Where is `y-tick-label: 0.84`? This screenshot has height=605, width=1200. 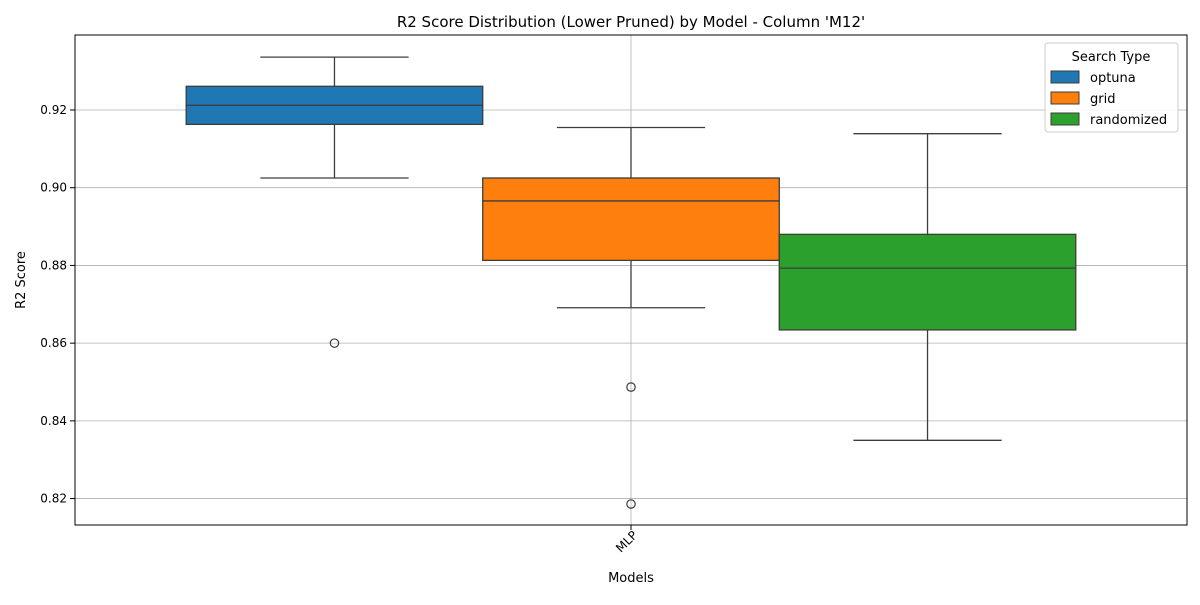 y-tick-label: 0.84 is located at coordinates (53, 421).